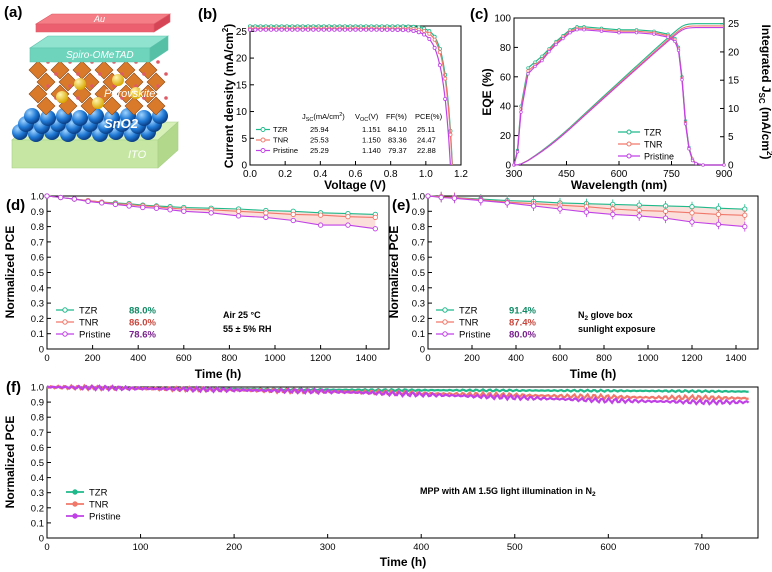  Describe the element at coordinates (528, 71) in the screenshot. I see `eqe-point-tnr` at that location.